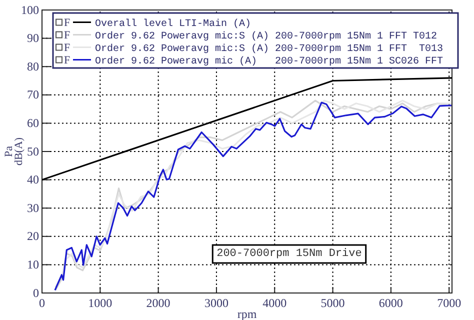  Describe the element at coordinates (100, 303) in the screenshot. I see `x-tick-label: 1000` at that location.